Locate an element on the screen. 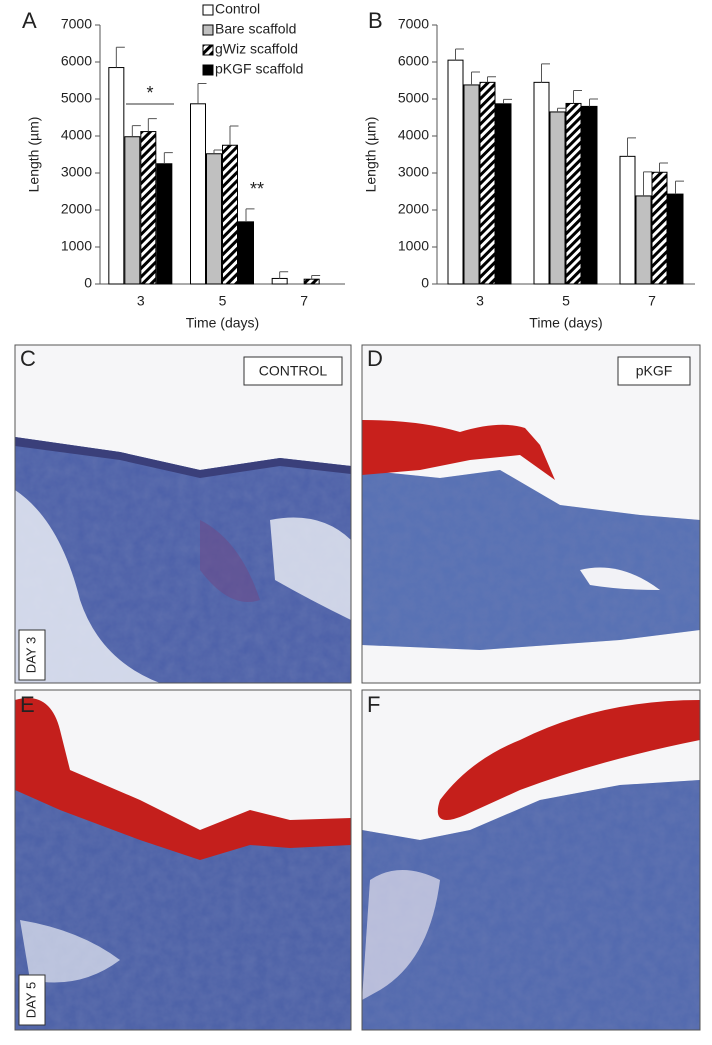 The width and height of the screenshot is (712, 1045). day-label: DAY 3 is located at coordinates (30, 655).